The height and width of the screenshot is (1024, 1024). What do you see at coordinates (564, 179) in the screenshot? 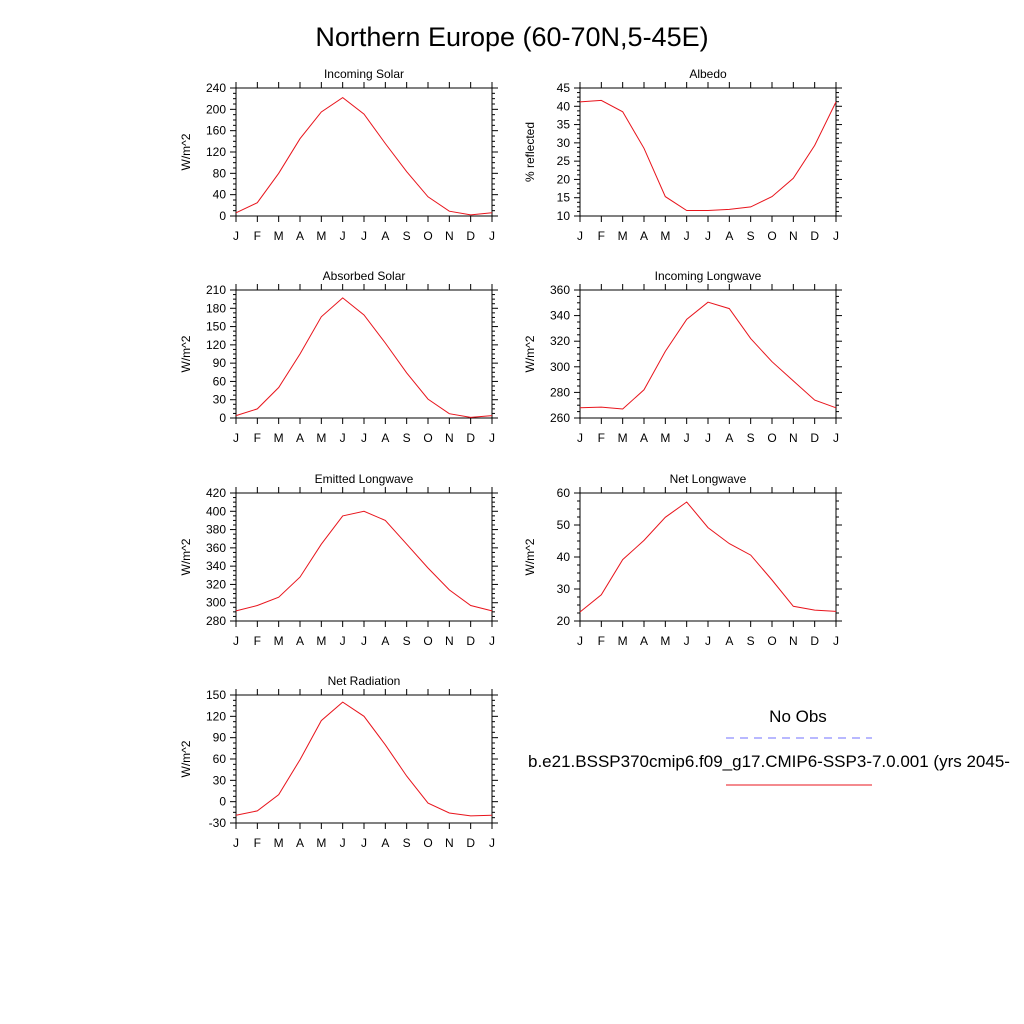
I see `y-tick-label: 20` at bounding box center [564, 179].